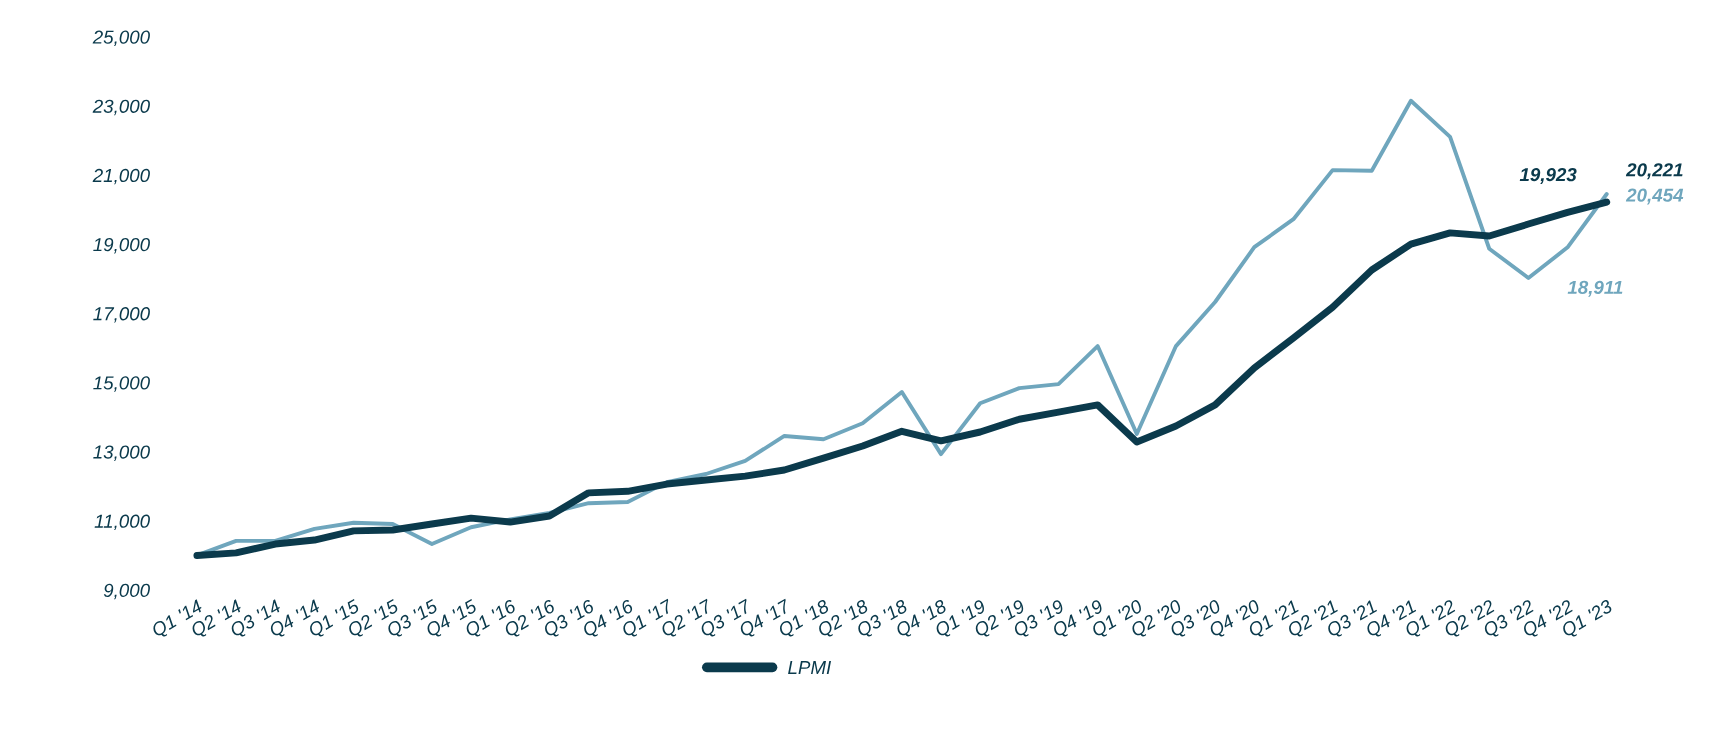  What do you see at coordinates (126, 591) in the screenshot?
I see `y-tick-label: 9,000` at bounding box center [126, 591].